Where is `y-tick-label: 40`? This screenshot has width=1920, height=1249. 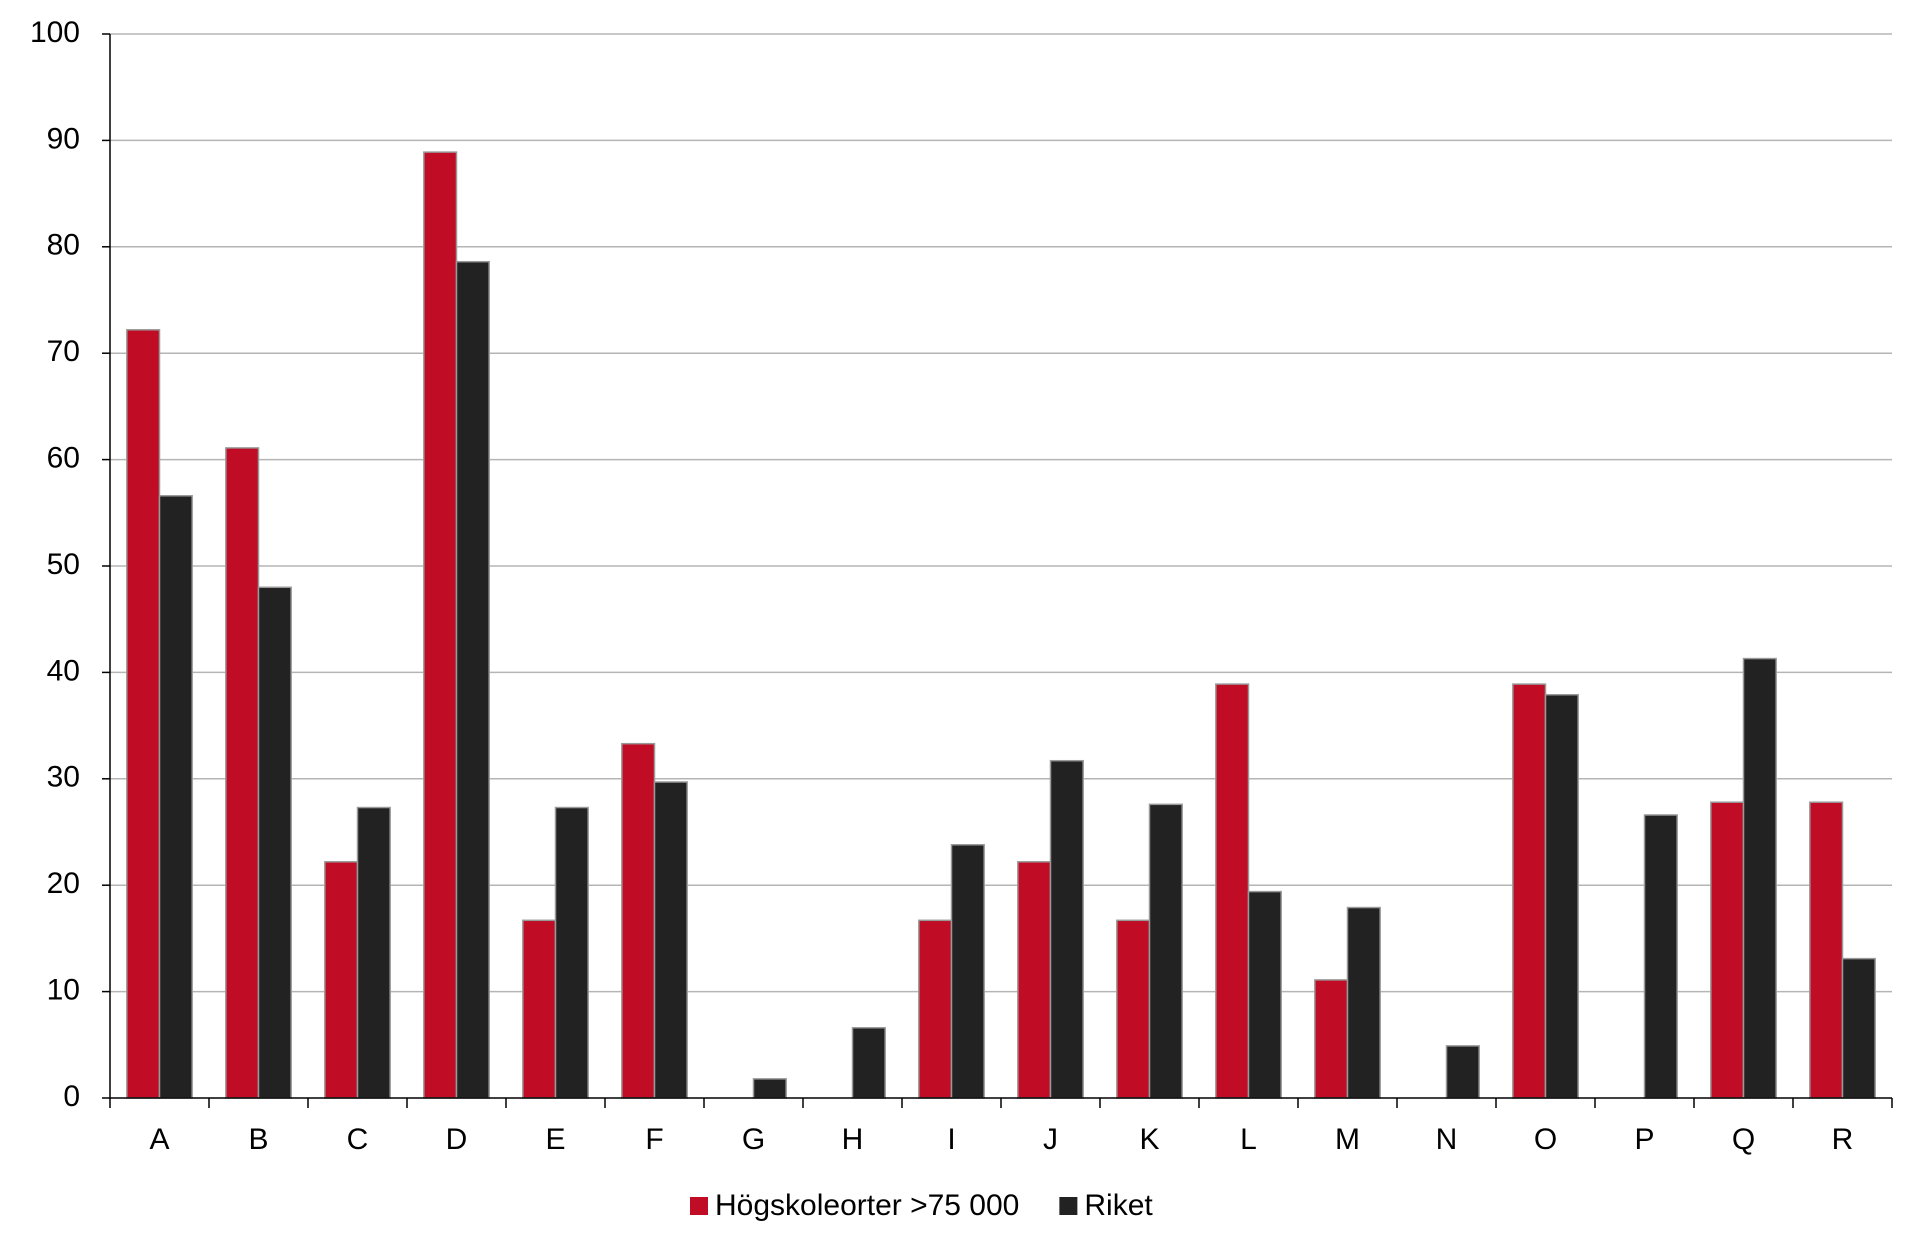 y-tick-label: 40 is located at coordinates (63, 670).